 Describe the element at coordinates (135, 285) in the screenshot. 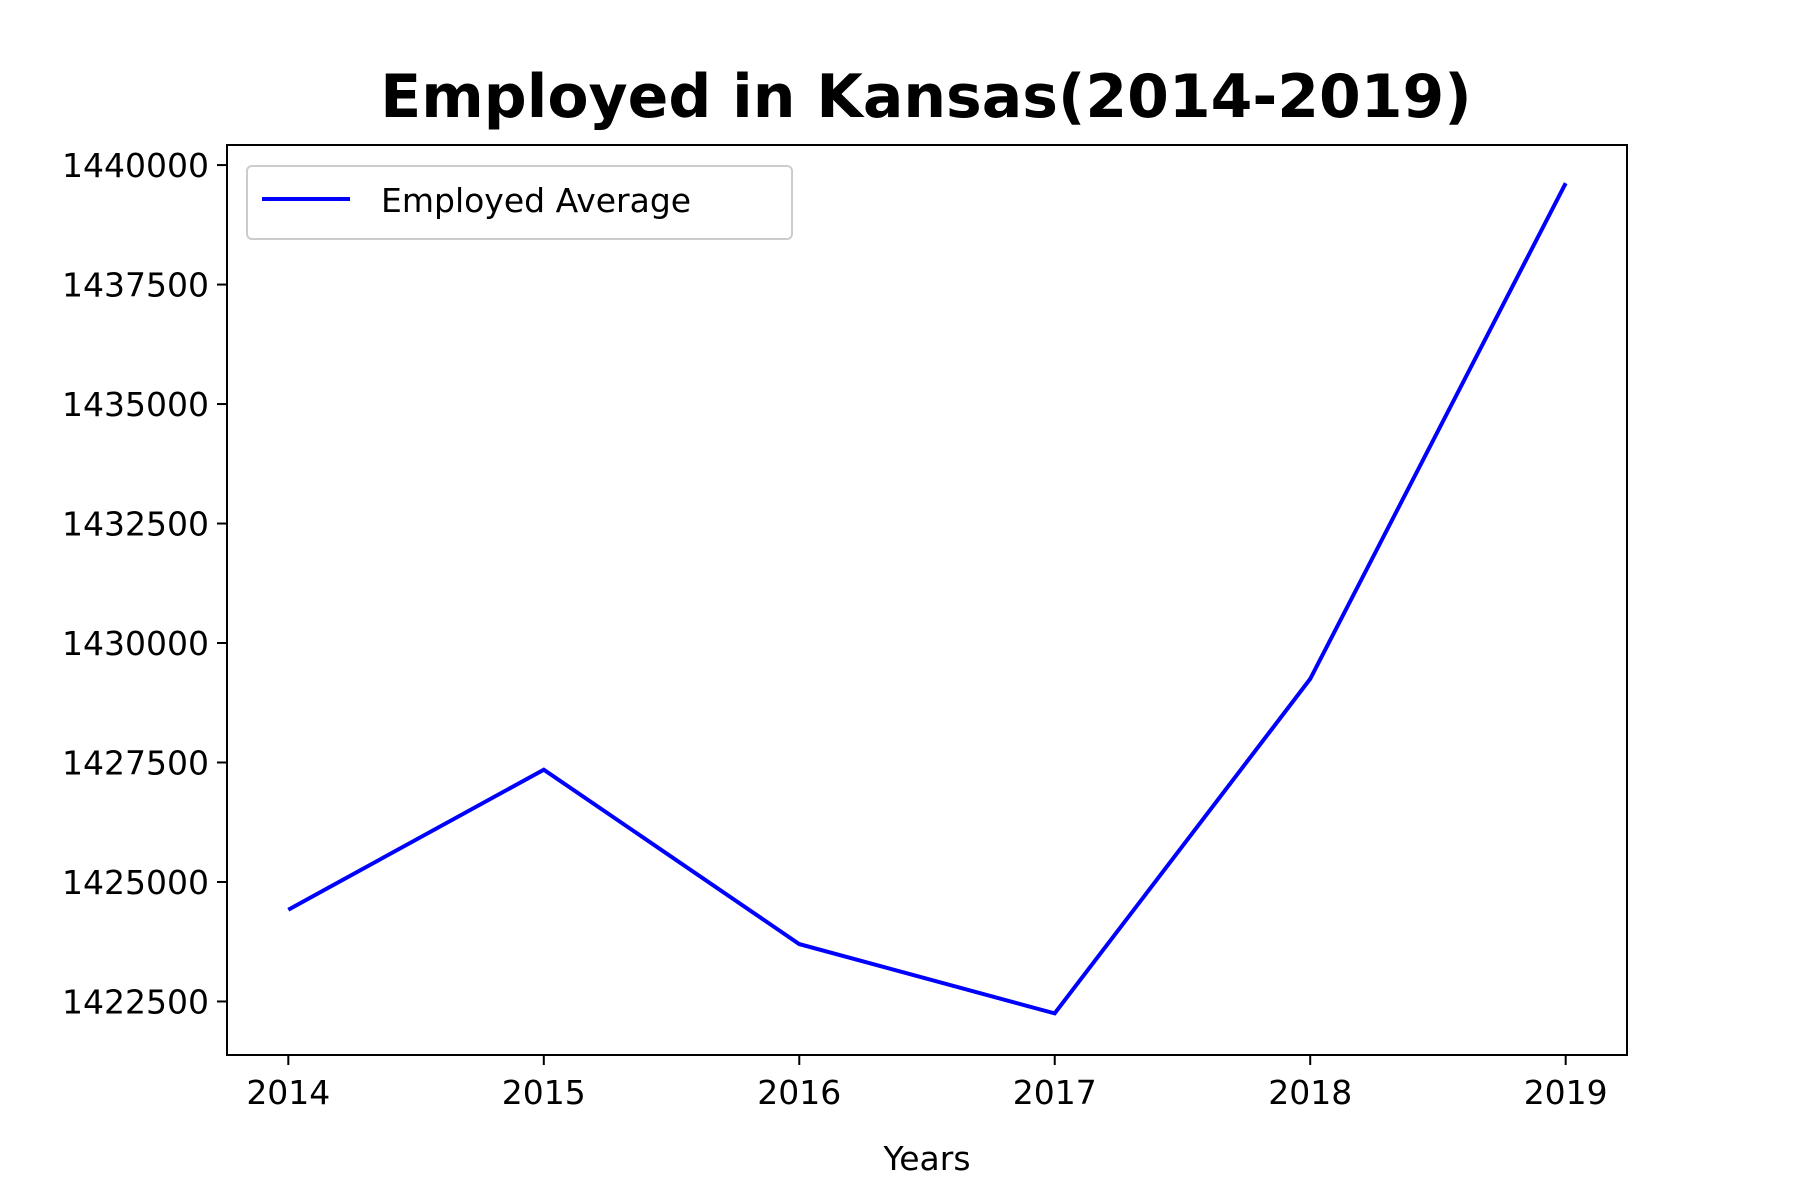

I see `y-tick-label: 1437500` at that location.